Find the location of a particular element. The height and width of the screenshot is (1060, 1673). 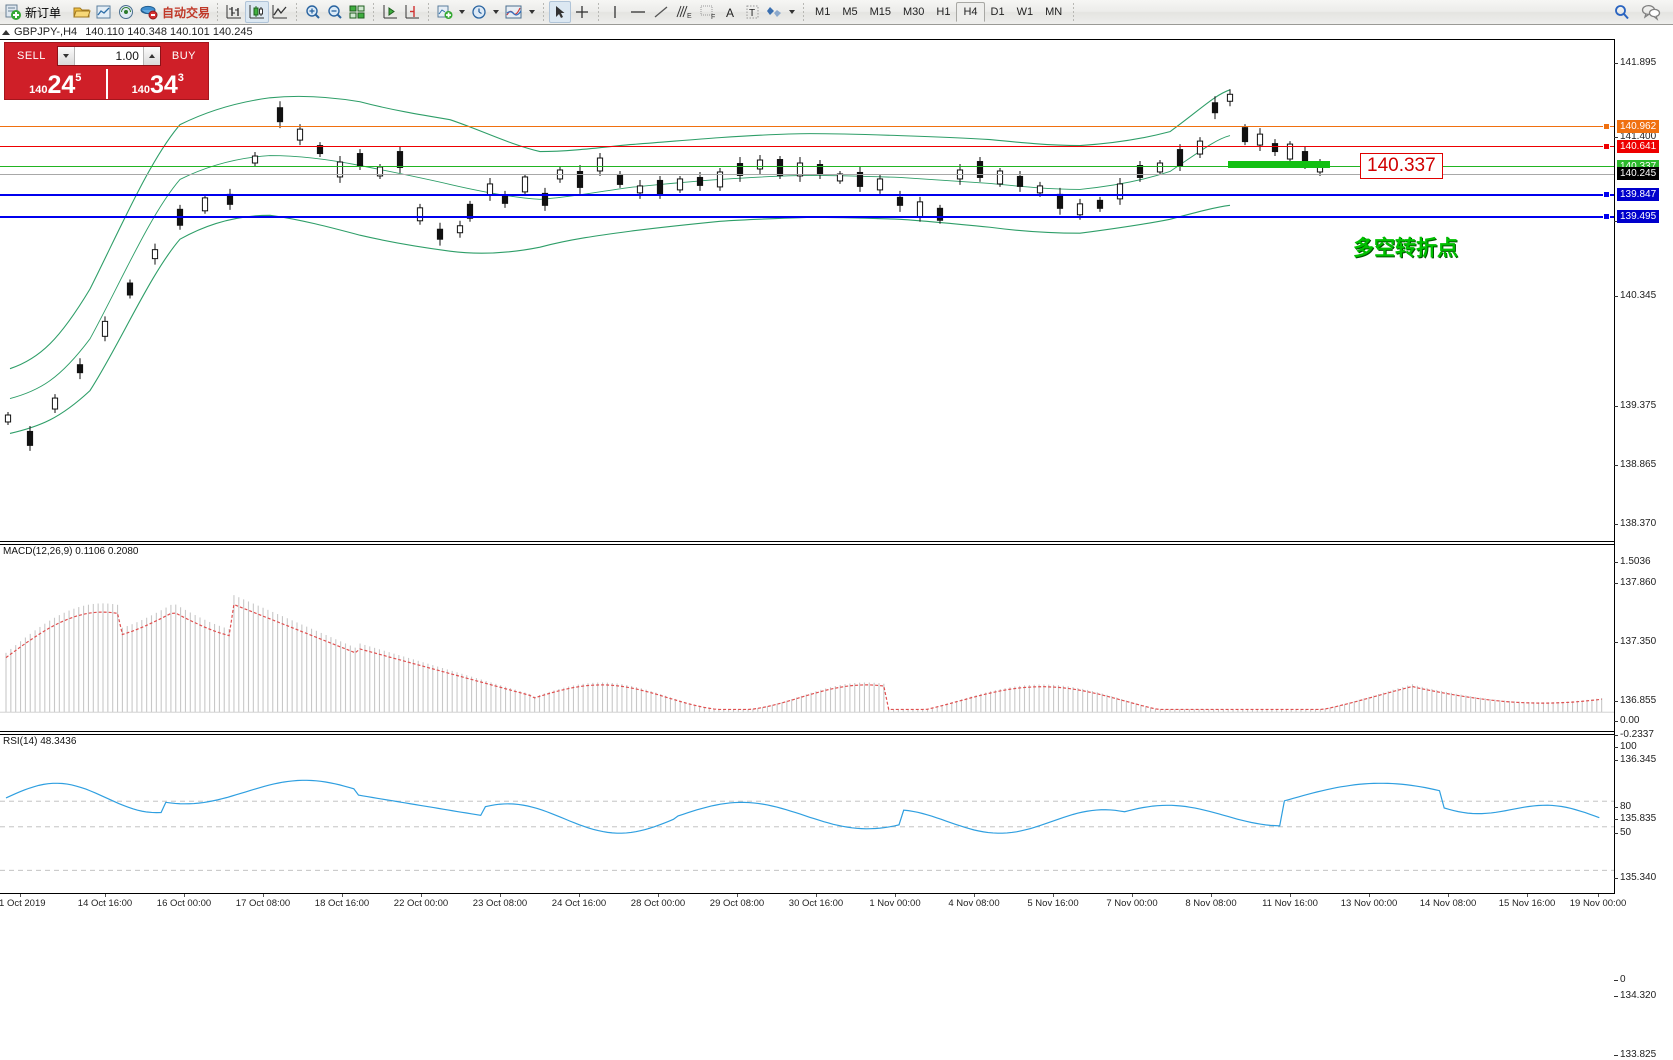

new-order-button: 新订单 is located at coordinates (32, 12).